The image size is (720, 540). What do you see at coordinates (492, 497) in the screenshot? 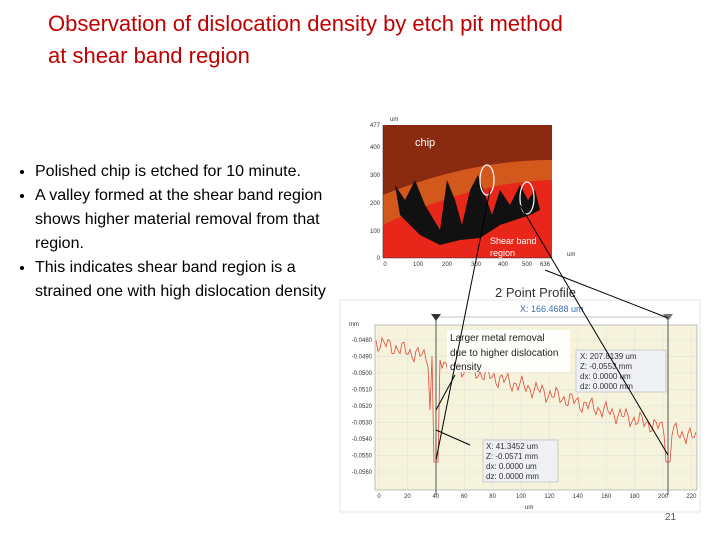
I see `x-tick-label: 80` at bounding box center [492, 497].